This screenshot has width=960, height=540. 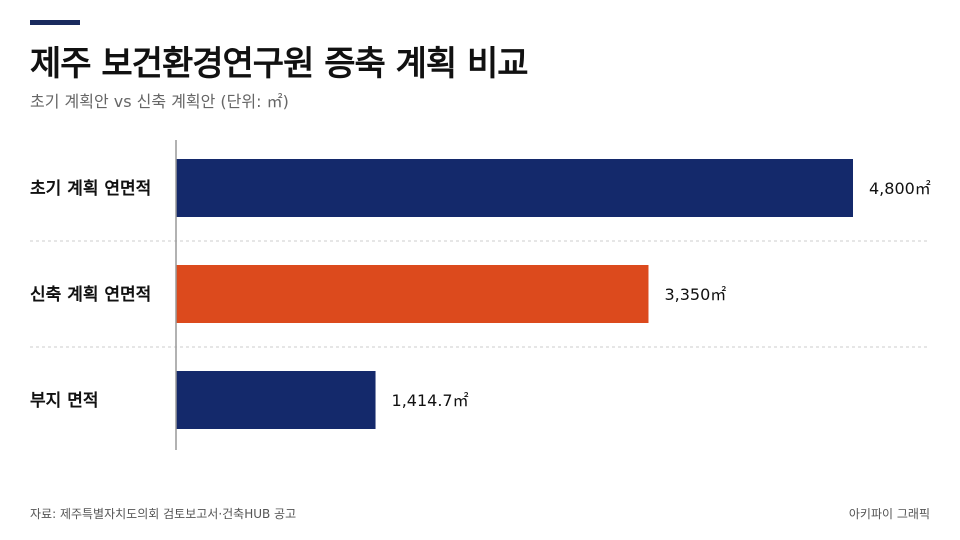 I want to click on accent-bar, so click(x=55, y=22).